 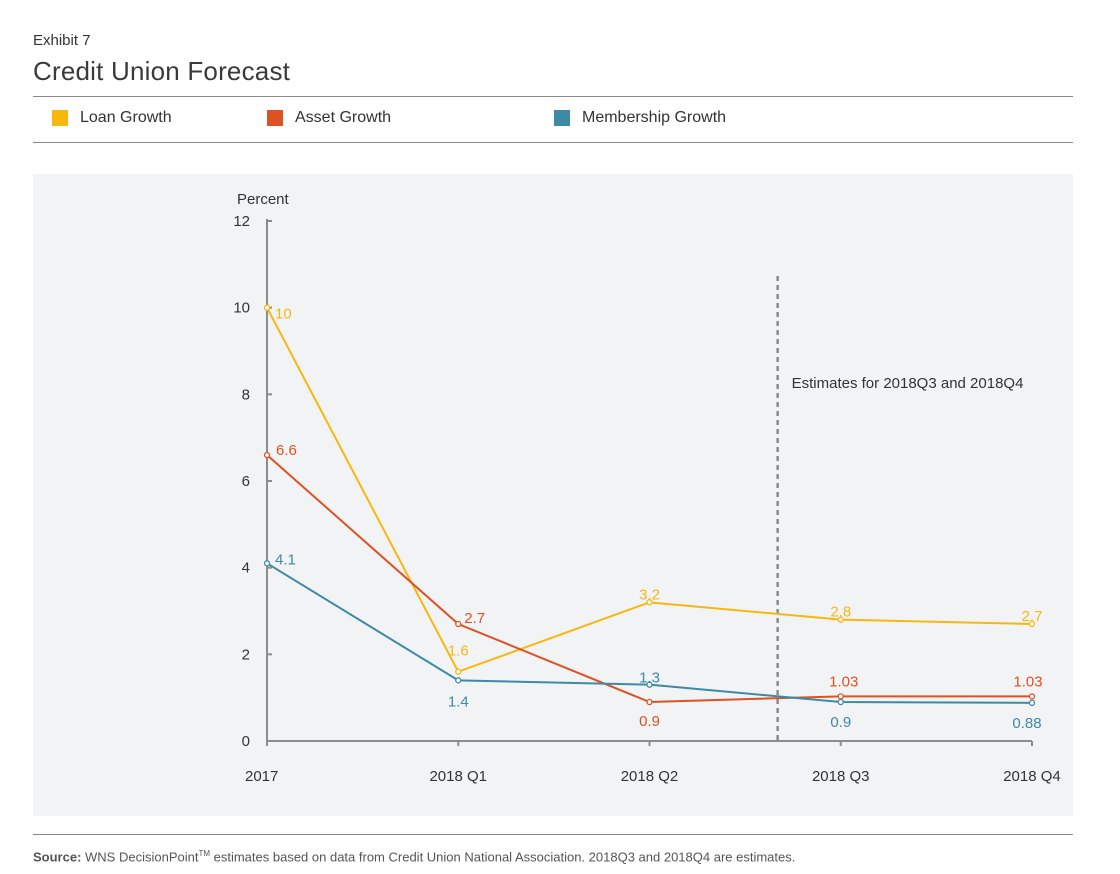 I want to click on legend-item-membership-growth: Membership Growth, so click(x=640, y=118).